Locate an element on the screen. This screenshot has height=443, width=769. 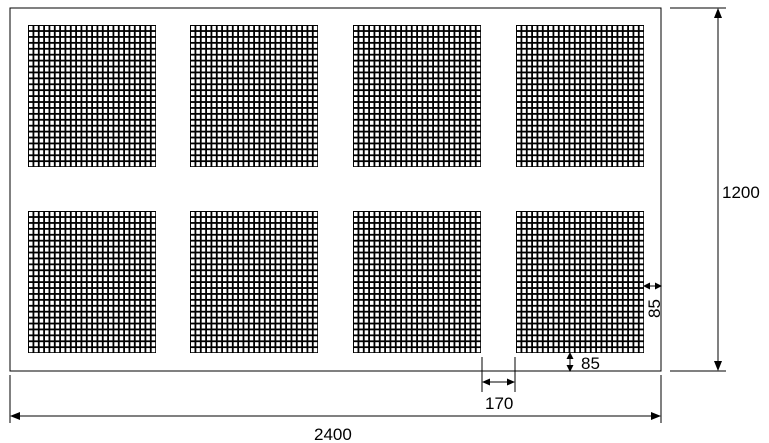
mesh-panel-r1-c3 is located at coordinates (417, 96).